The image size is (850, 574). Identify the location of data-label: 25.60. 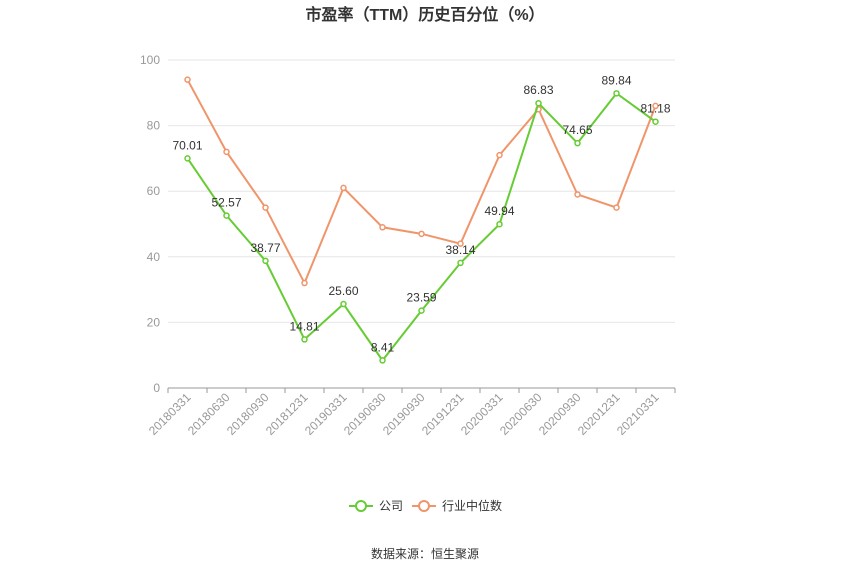
(343, 291).